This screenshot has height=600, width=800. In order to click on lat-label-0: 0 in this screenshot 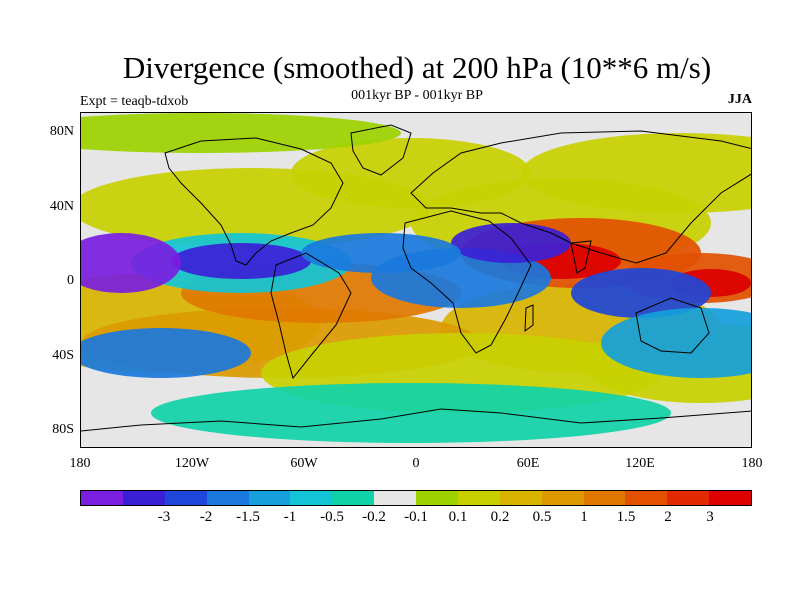, I will do `click(70, 280)`.